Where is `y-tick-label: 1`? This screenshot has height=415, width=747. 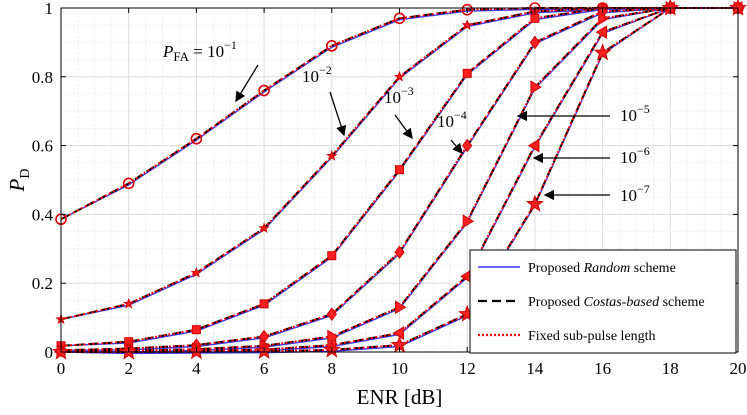
y-tick-label: 1 is located at coordinates (49, 9).